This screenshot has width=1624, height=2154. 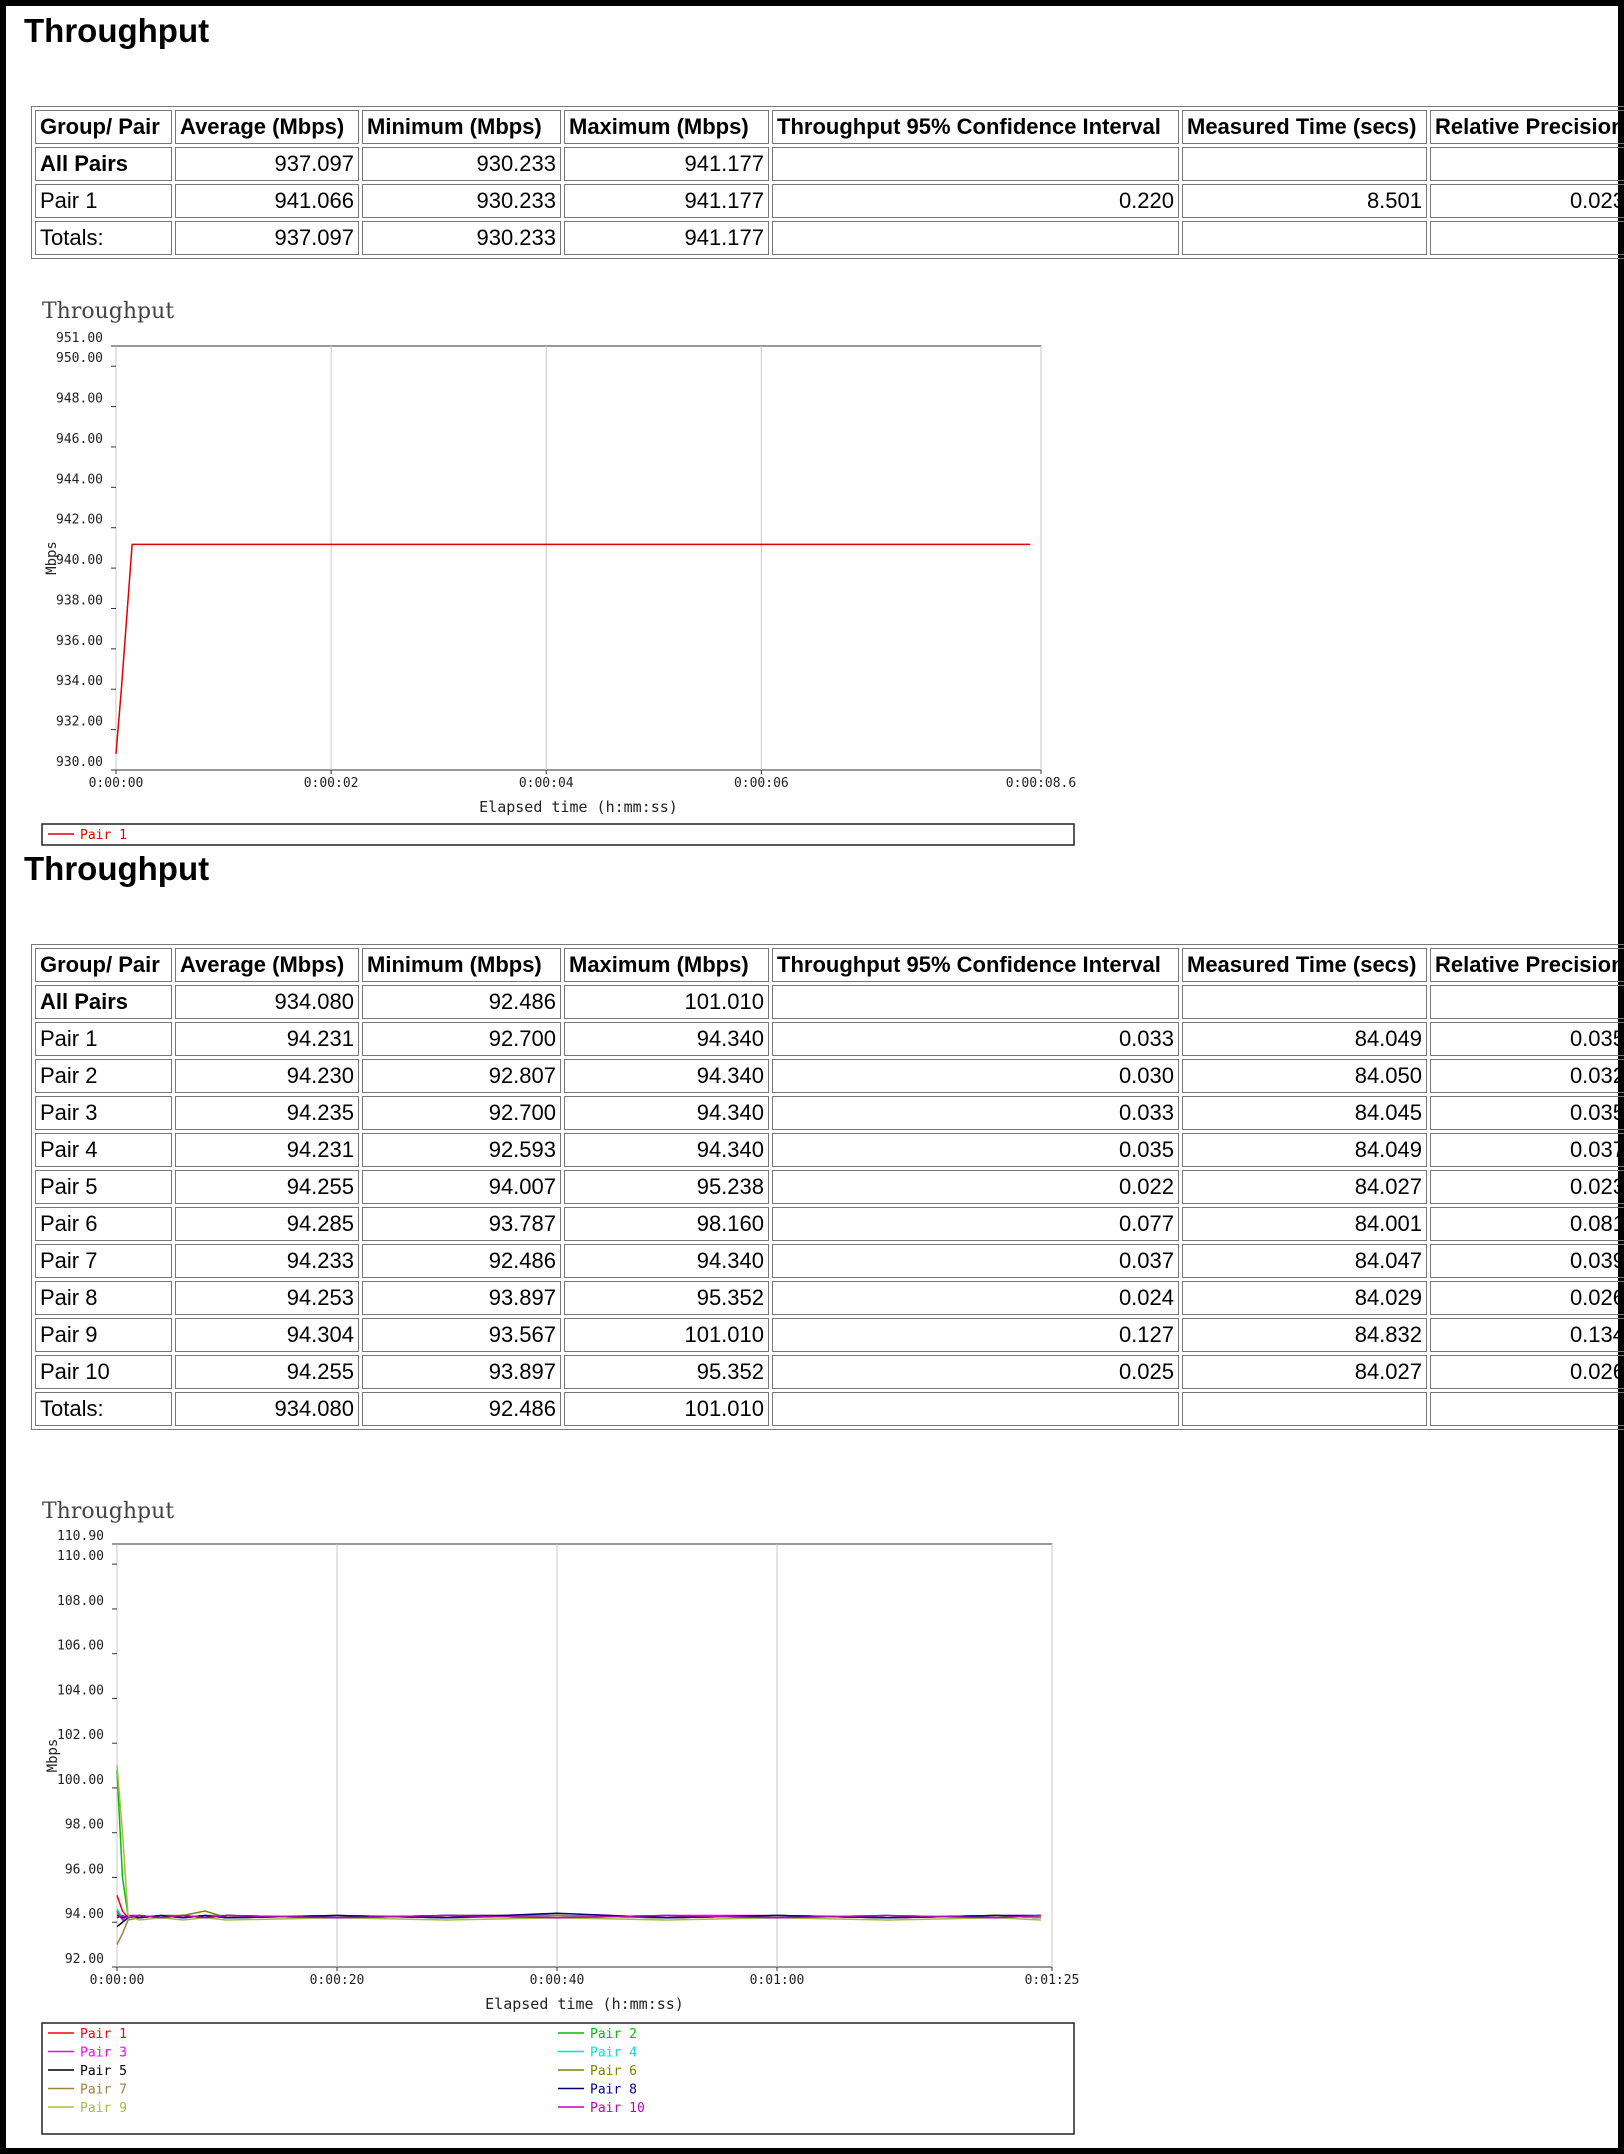 What do you see at coordinates (1304, 1113) in the screenshot?
I see `table-cell: 84.045` at bounding box center [1304, 1113].